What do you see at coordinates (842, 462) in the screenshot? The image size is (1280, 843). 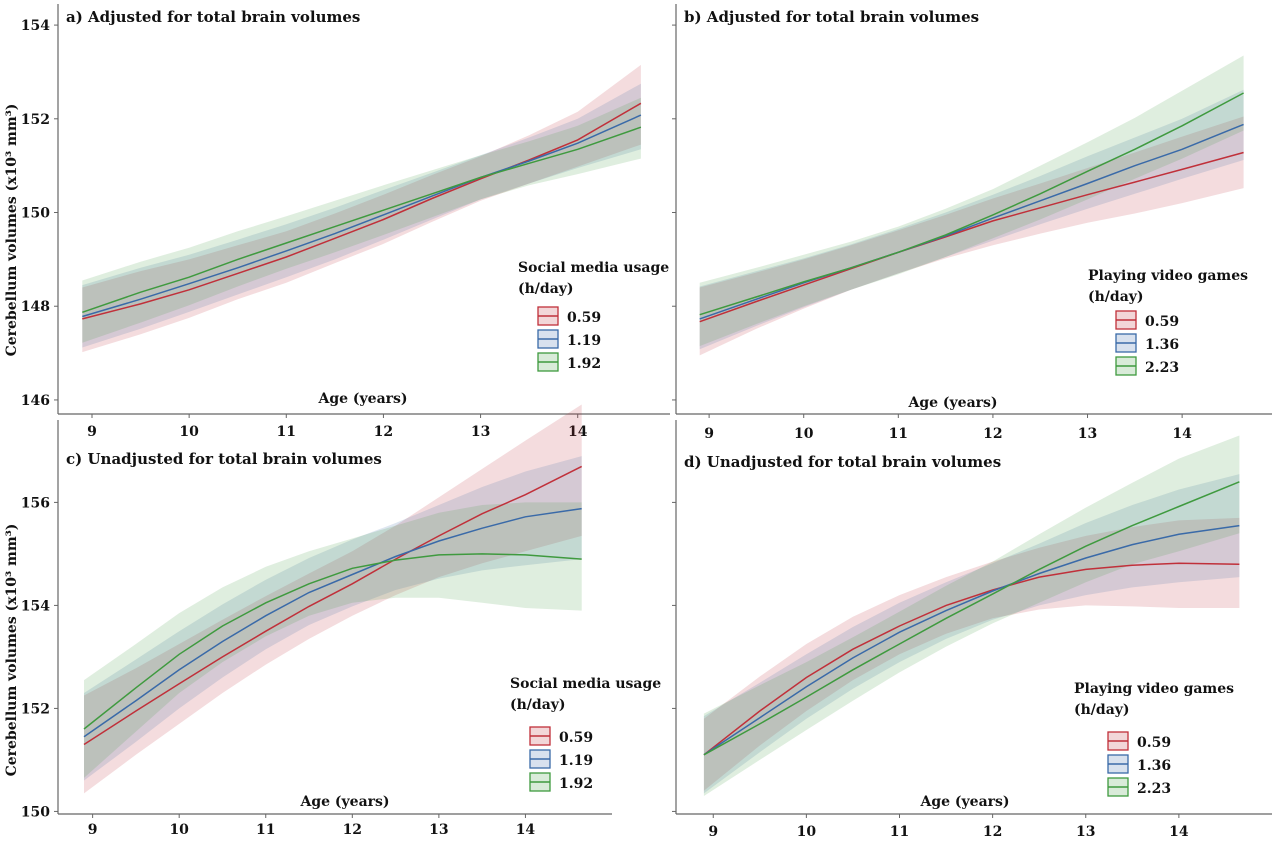 I see `panel-title: d) Unadjusted for total brain volumes` at bounding box center [842, 462].